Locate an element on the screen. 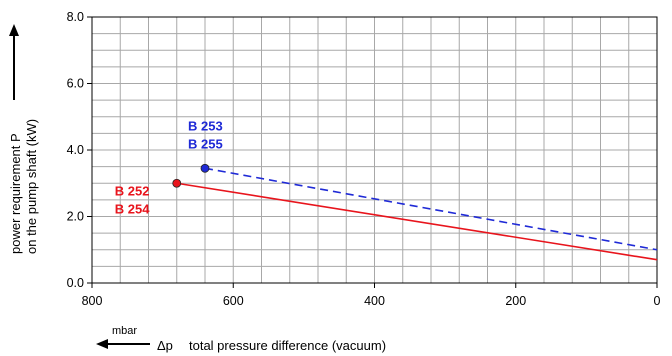  x-axis-label: total pressure difference (vacuum) is located at coordinates (287, 345).